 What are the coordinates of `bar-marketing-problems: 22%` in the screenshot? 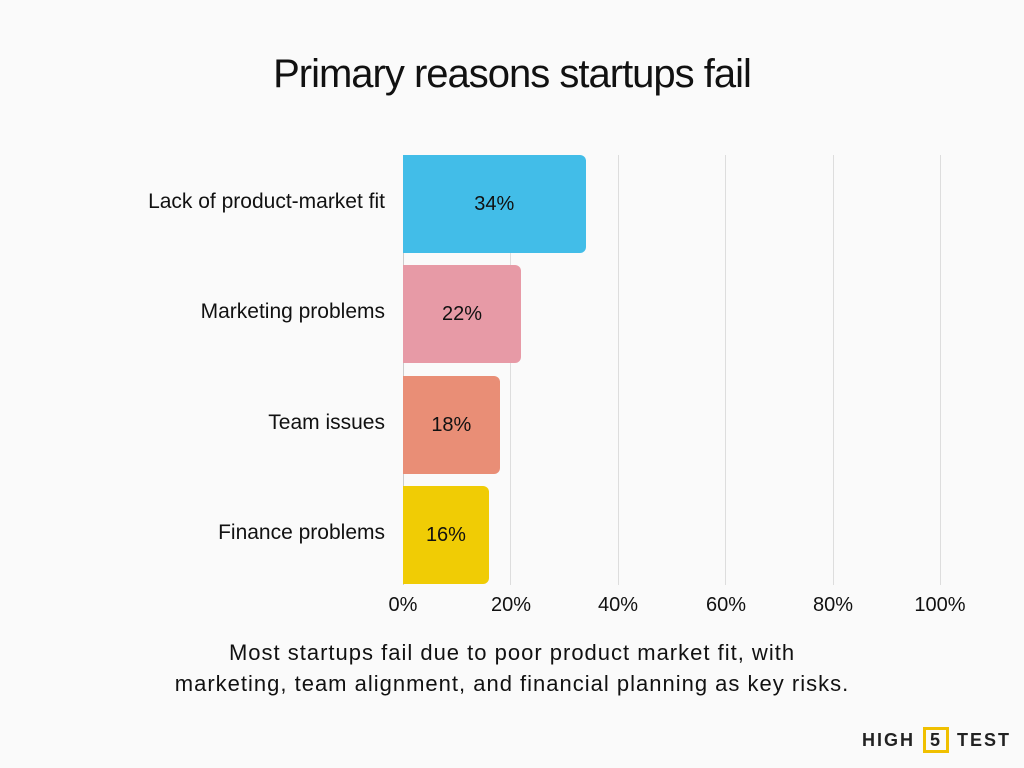 It's located at (462, 314).